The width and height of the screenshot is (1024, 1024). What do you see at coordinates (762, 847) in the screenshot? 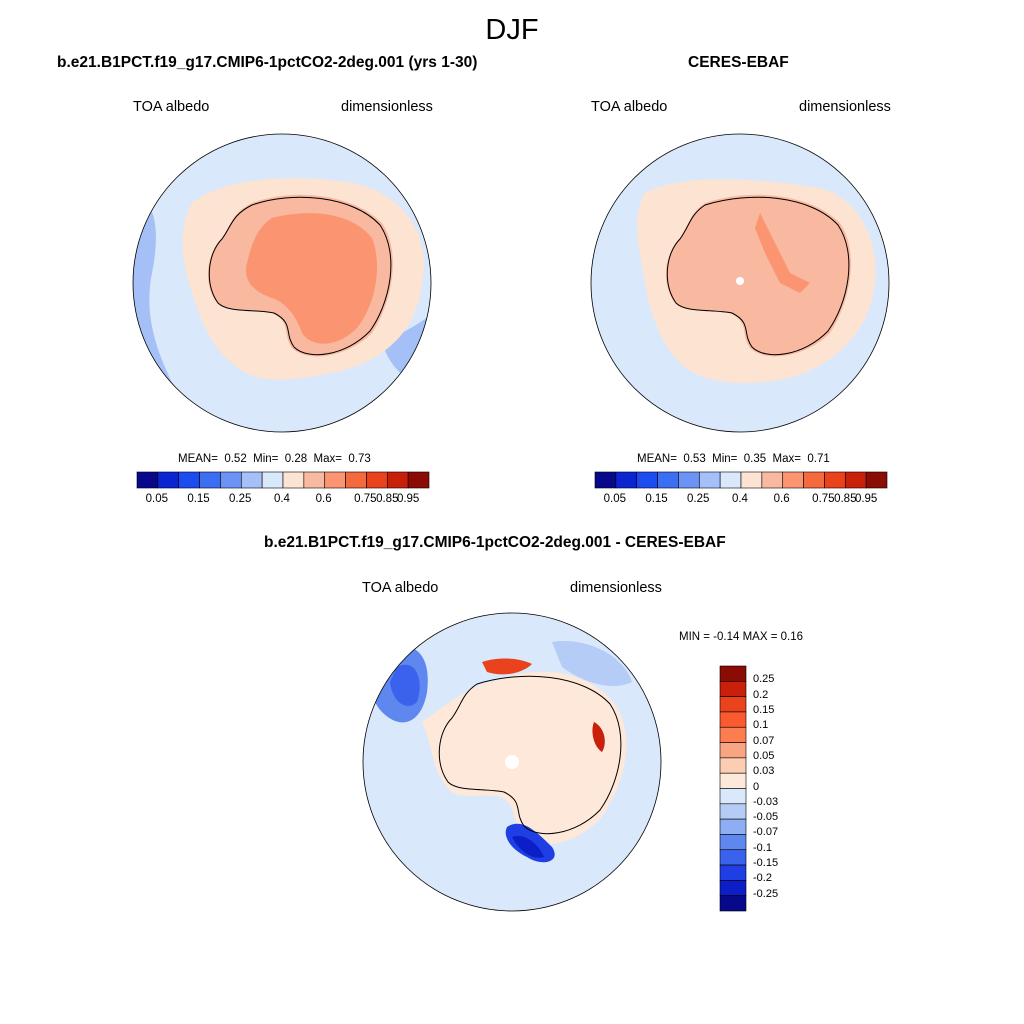
I see `diff-colorbar-tick-label: -0.1` at bounding box center [762, 847].